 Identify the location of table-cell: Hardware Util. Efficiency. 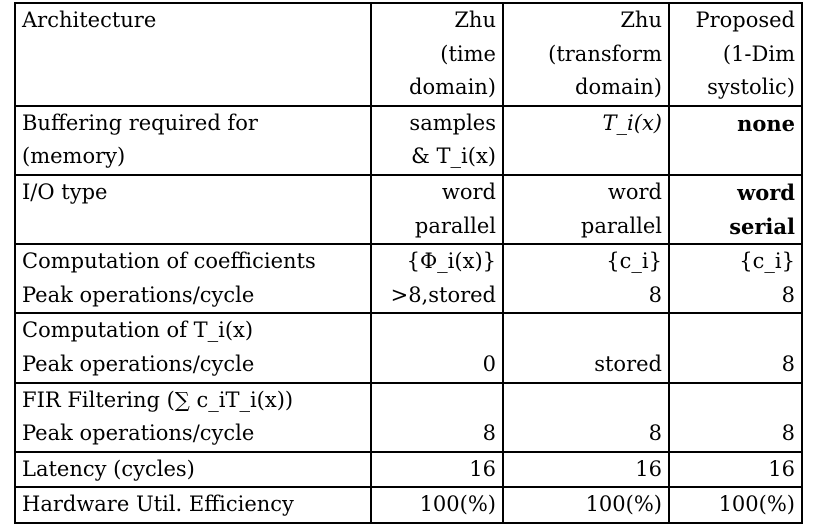
(193, 505).